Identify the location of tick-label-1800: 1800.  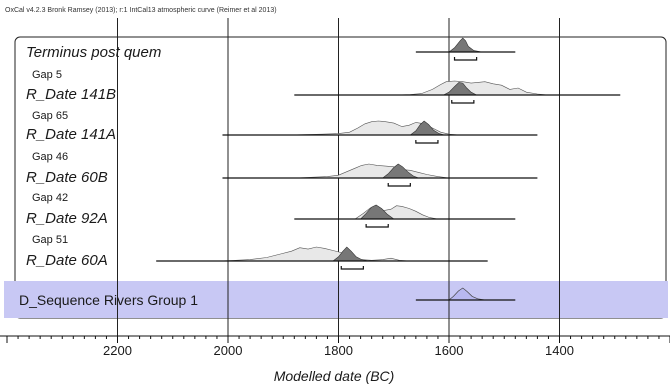
(338, 350).